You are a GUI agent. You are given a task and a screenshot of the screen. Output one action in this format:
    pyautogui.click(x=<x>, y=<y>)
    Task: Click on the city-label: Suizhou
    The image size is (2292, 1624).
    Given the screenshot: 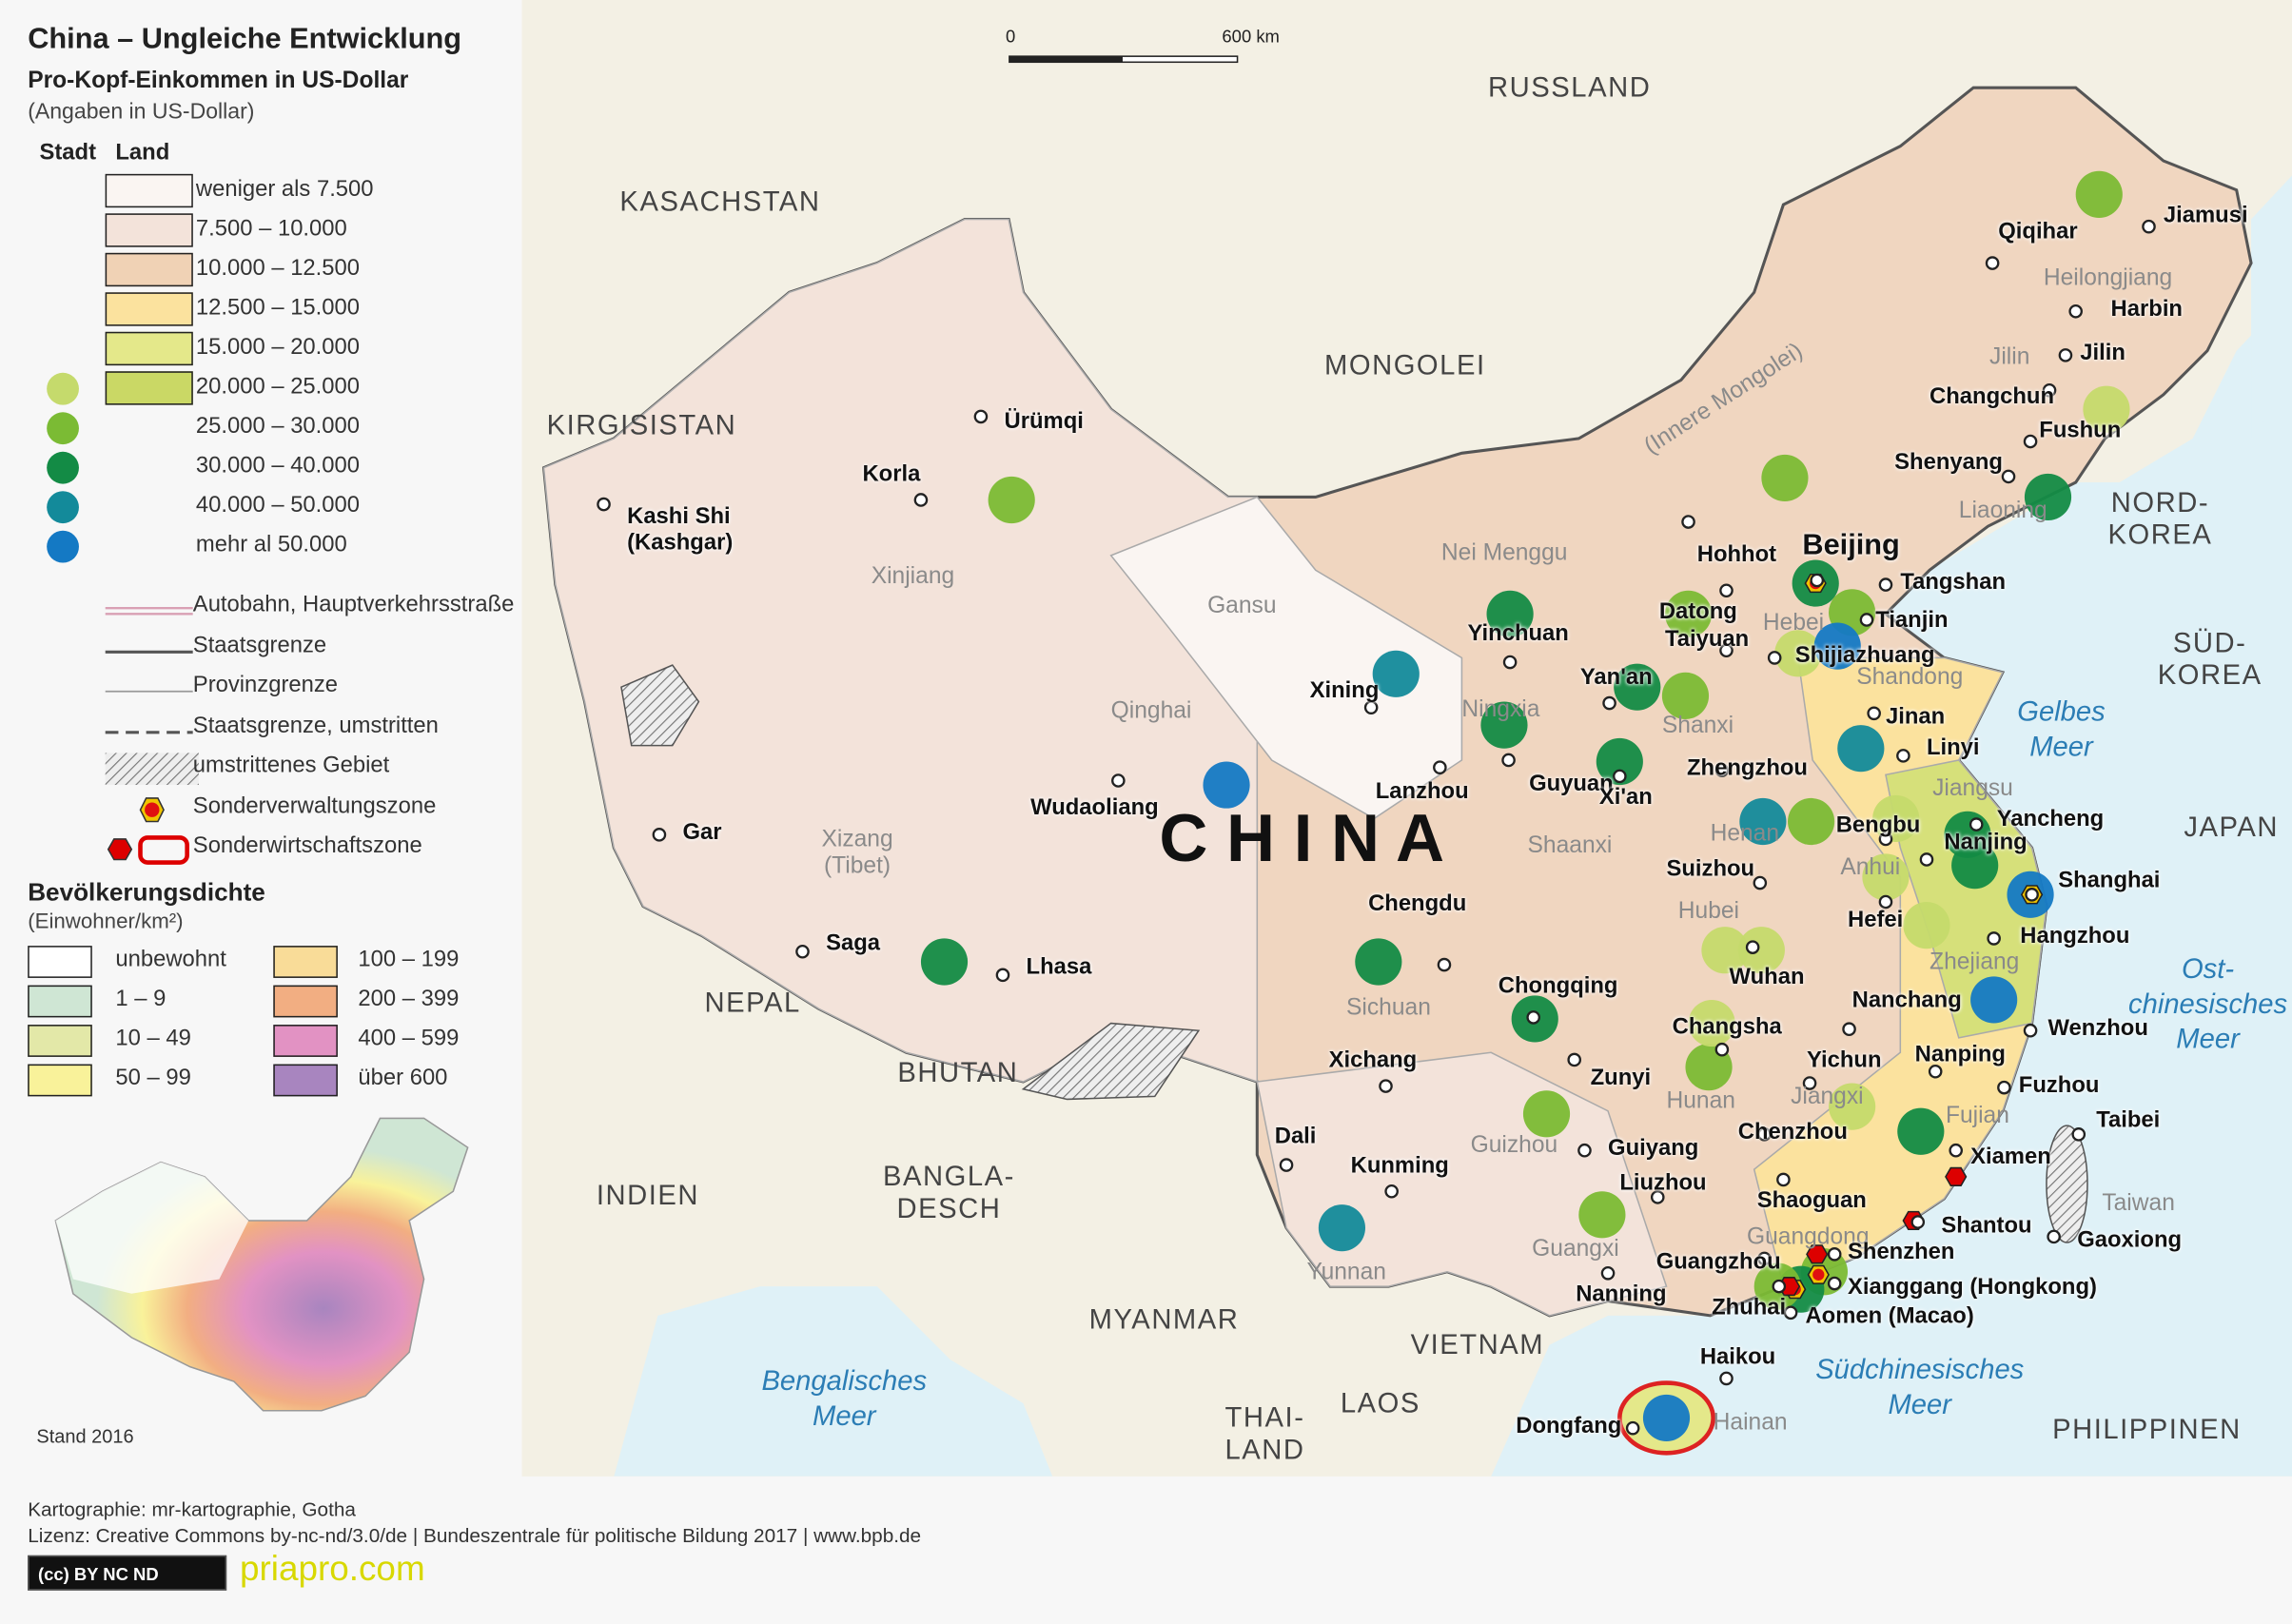 What is the action you would take?
    pyautogui.click(x=1710, y=869)
    